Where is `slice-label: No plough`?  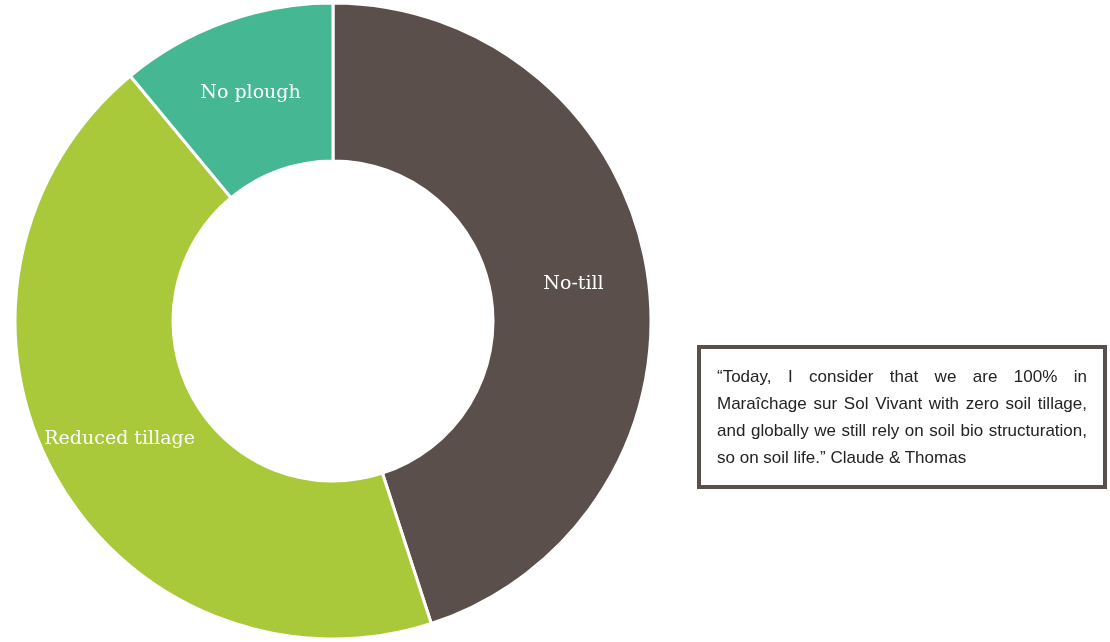 slice-label: No plough is located at coordinates (250, 90).